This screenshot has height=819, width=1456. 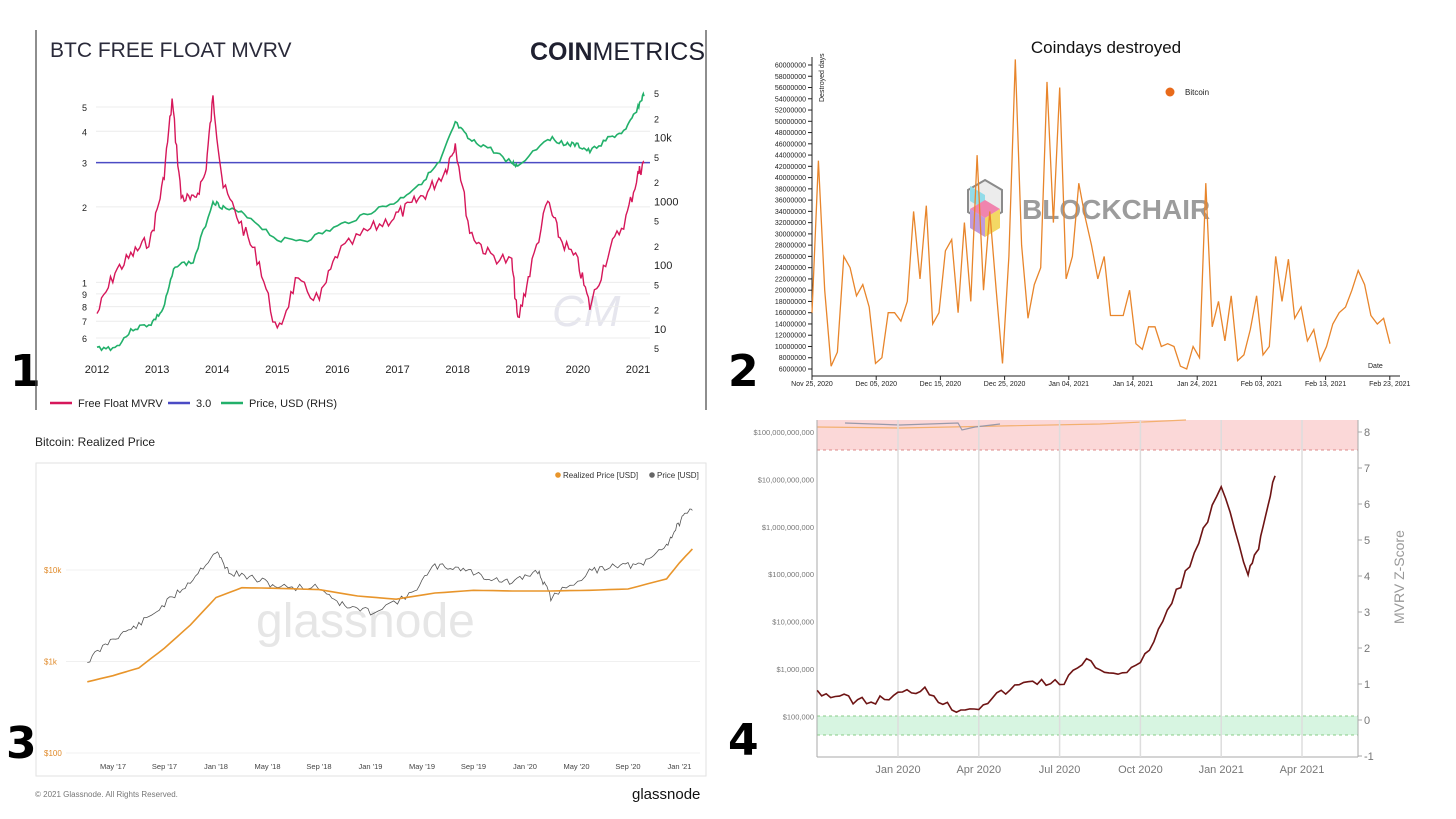 I want to click on chart-3-title: Bitcoin: Realized Price, so click(x=95, y=442).